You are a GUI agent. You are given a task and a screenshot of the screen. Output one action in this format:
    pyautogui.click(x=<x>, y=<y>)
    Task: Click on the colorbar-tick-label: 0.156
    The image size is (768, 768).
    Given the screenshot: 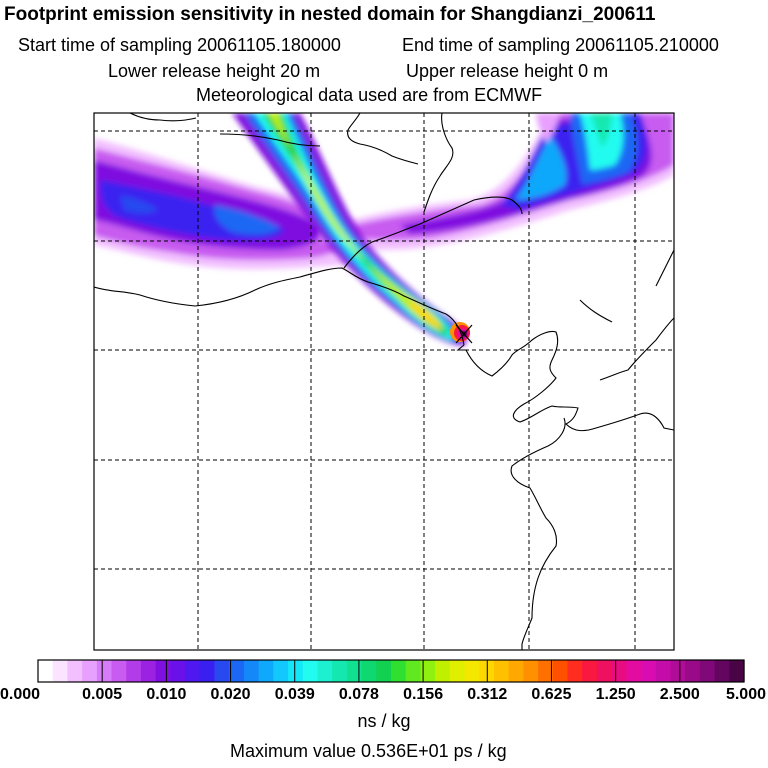 What is the action you would take?
    pyautogui.click(x=423, y=694)
    